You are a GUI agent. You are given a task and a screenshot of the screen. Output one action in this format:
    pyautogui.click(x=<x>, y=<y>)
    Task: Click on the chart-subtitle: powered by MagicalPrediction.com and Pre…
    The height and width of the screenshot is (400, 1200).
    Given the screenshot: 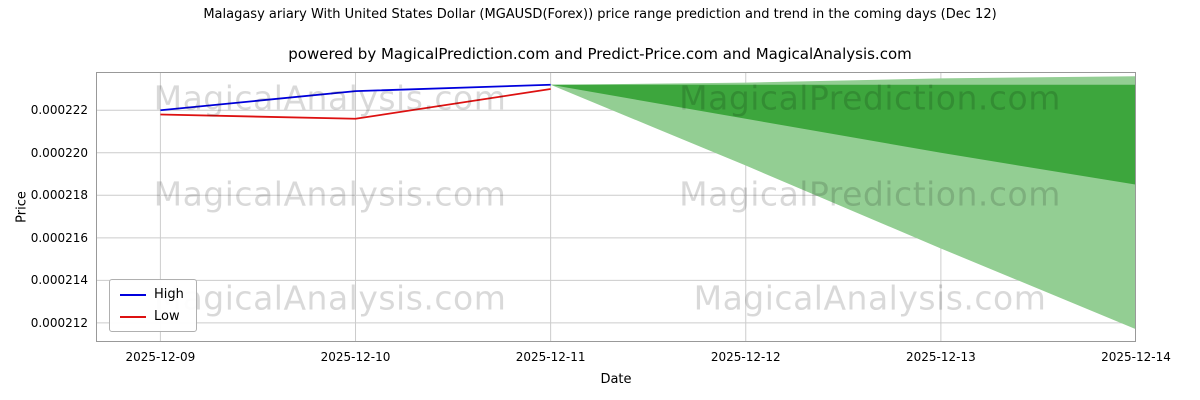 What is the action you would take?
    pyautogui.click(x=600, y=54)
    